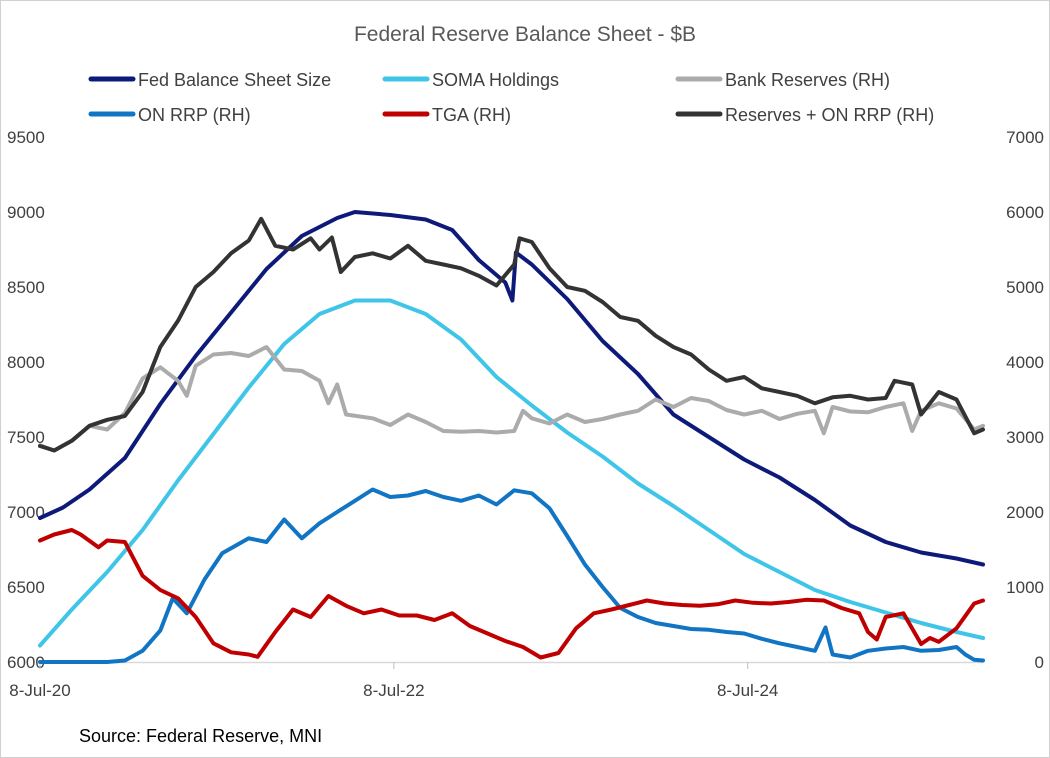 This screenshot has height=758, width=1050. I want to click on x-tick-label: 8-Jul-22, so click(393, 690).